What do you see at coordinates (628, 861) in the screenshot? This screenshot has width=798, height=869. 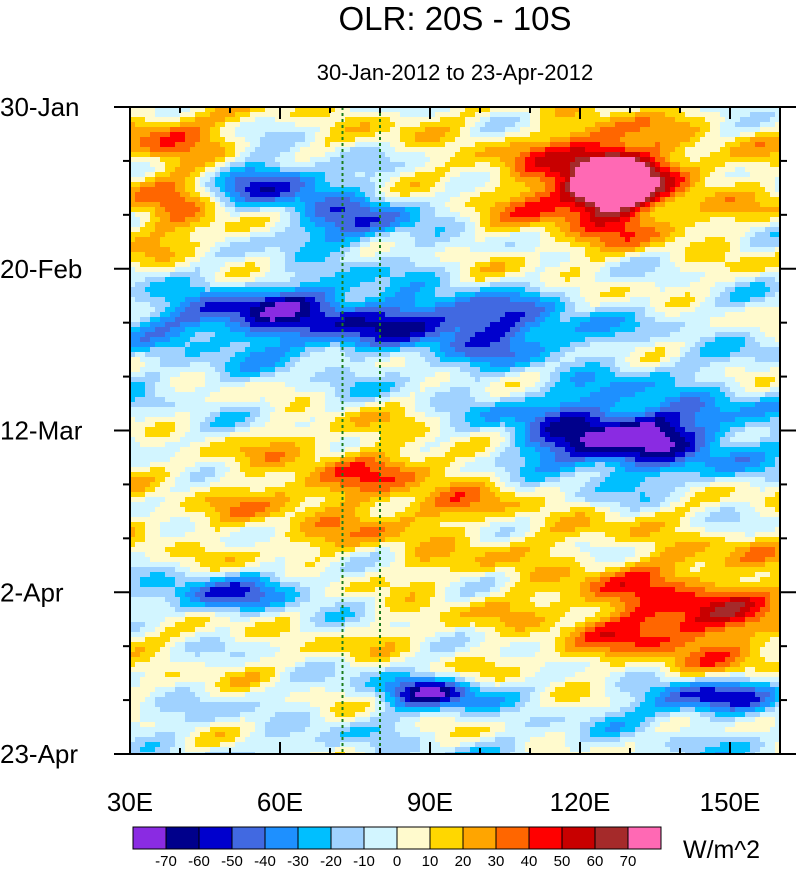 I see `colorbar-label: 70` at bounding box center [628, 861].